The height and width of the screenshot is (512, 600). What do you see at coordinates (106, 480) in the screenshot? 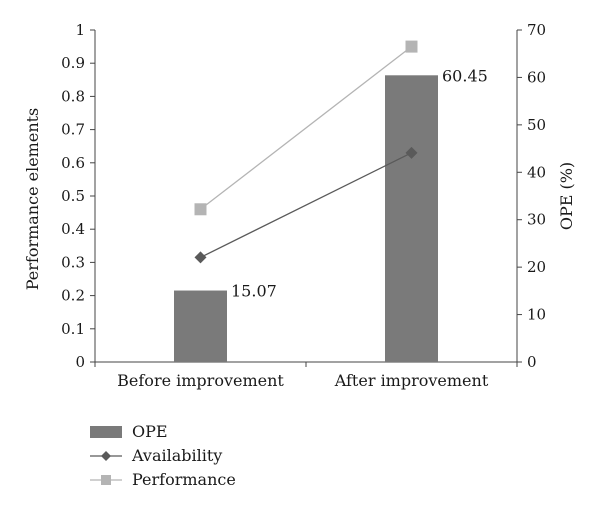
I see `legend-marker-performance` at bounding box center [106, 480].